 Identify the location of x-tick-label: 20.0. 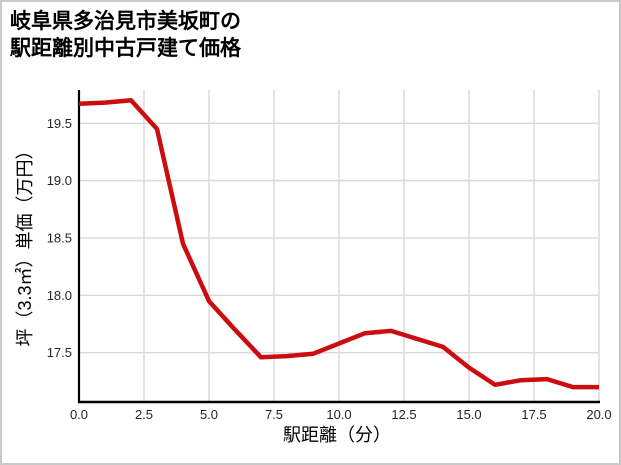
(598, 414).